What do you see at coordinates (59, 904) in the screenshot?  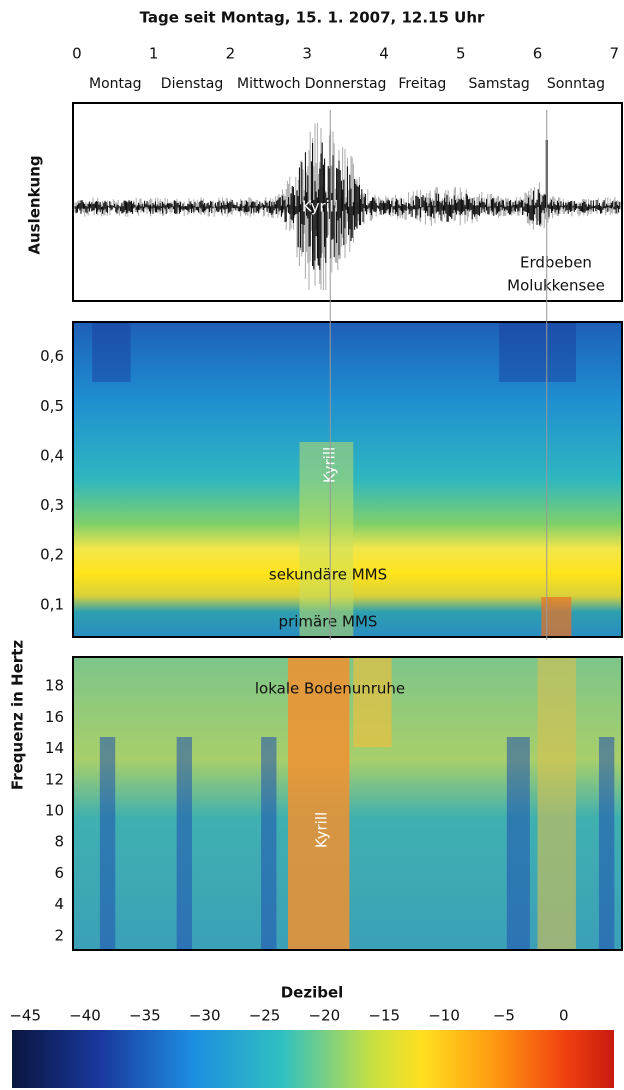 I see `y-tick-label: 4` at bounding box center [59, 904].